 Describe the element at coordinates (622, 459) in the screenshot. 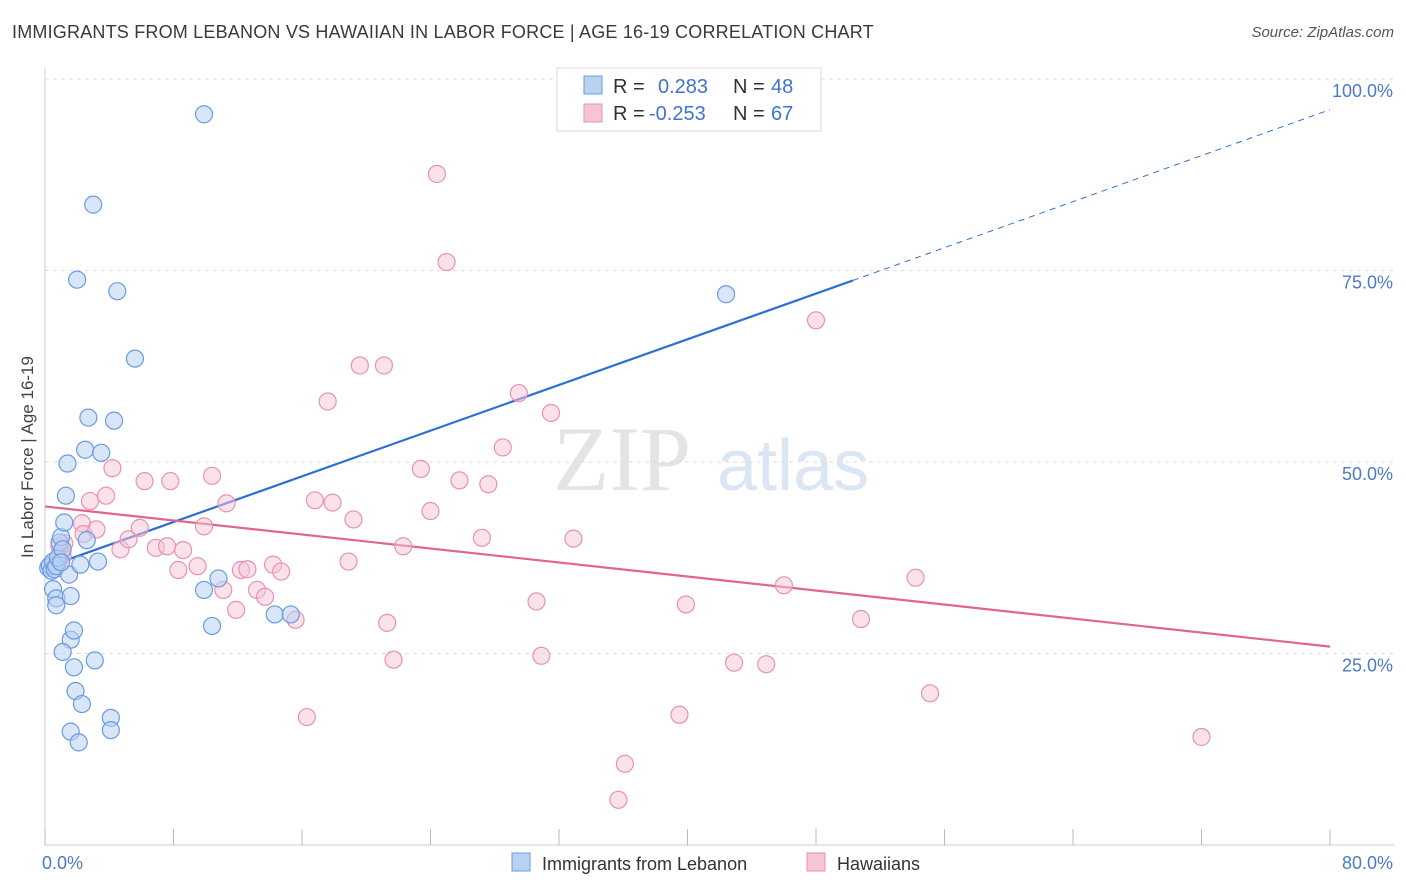

I see `watermark-zip: ZIP` at that location.